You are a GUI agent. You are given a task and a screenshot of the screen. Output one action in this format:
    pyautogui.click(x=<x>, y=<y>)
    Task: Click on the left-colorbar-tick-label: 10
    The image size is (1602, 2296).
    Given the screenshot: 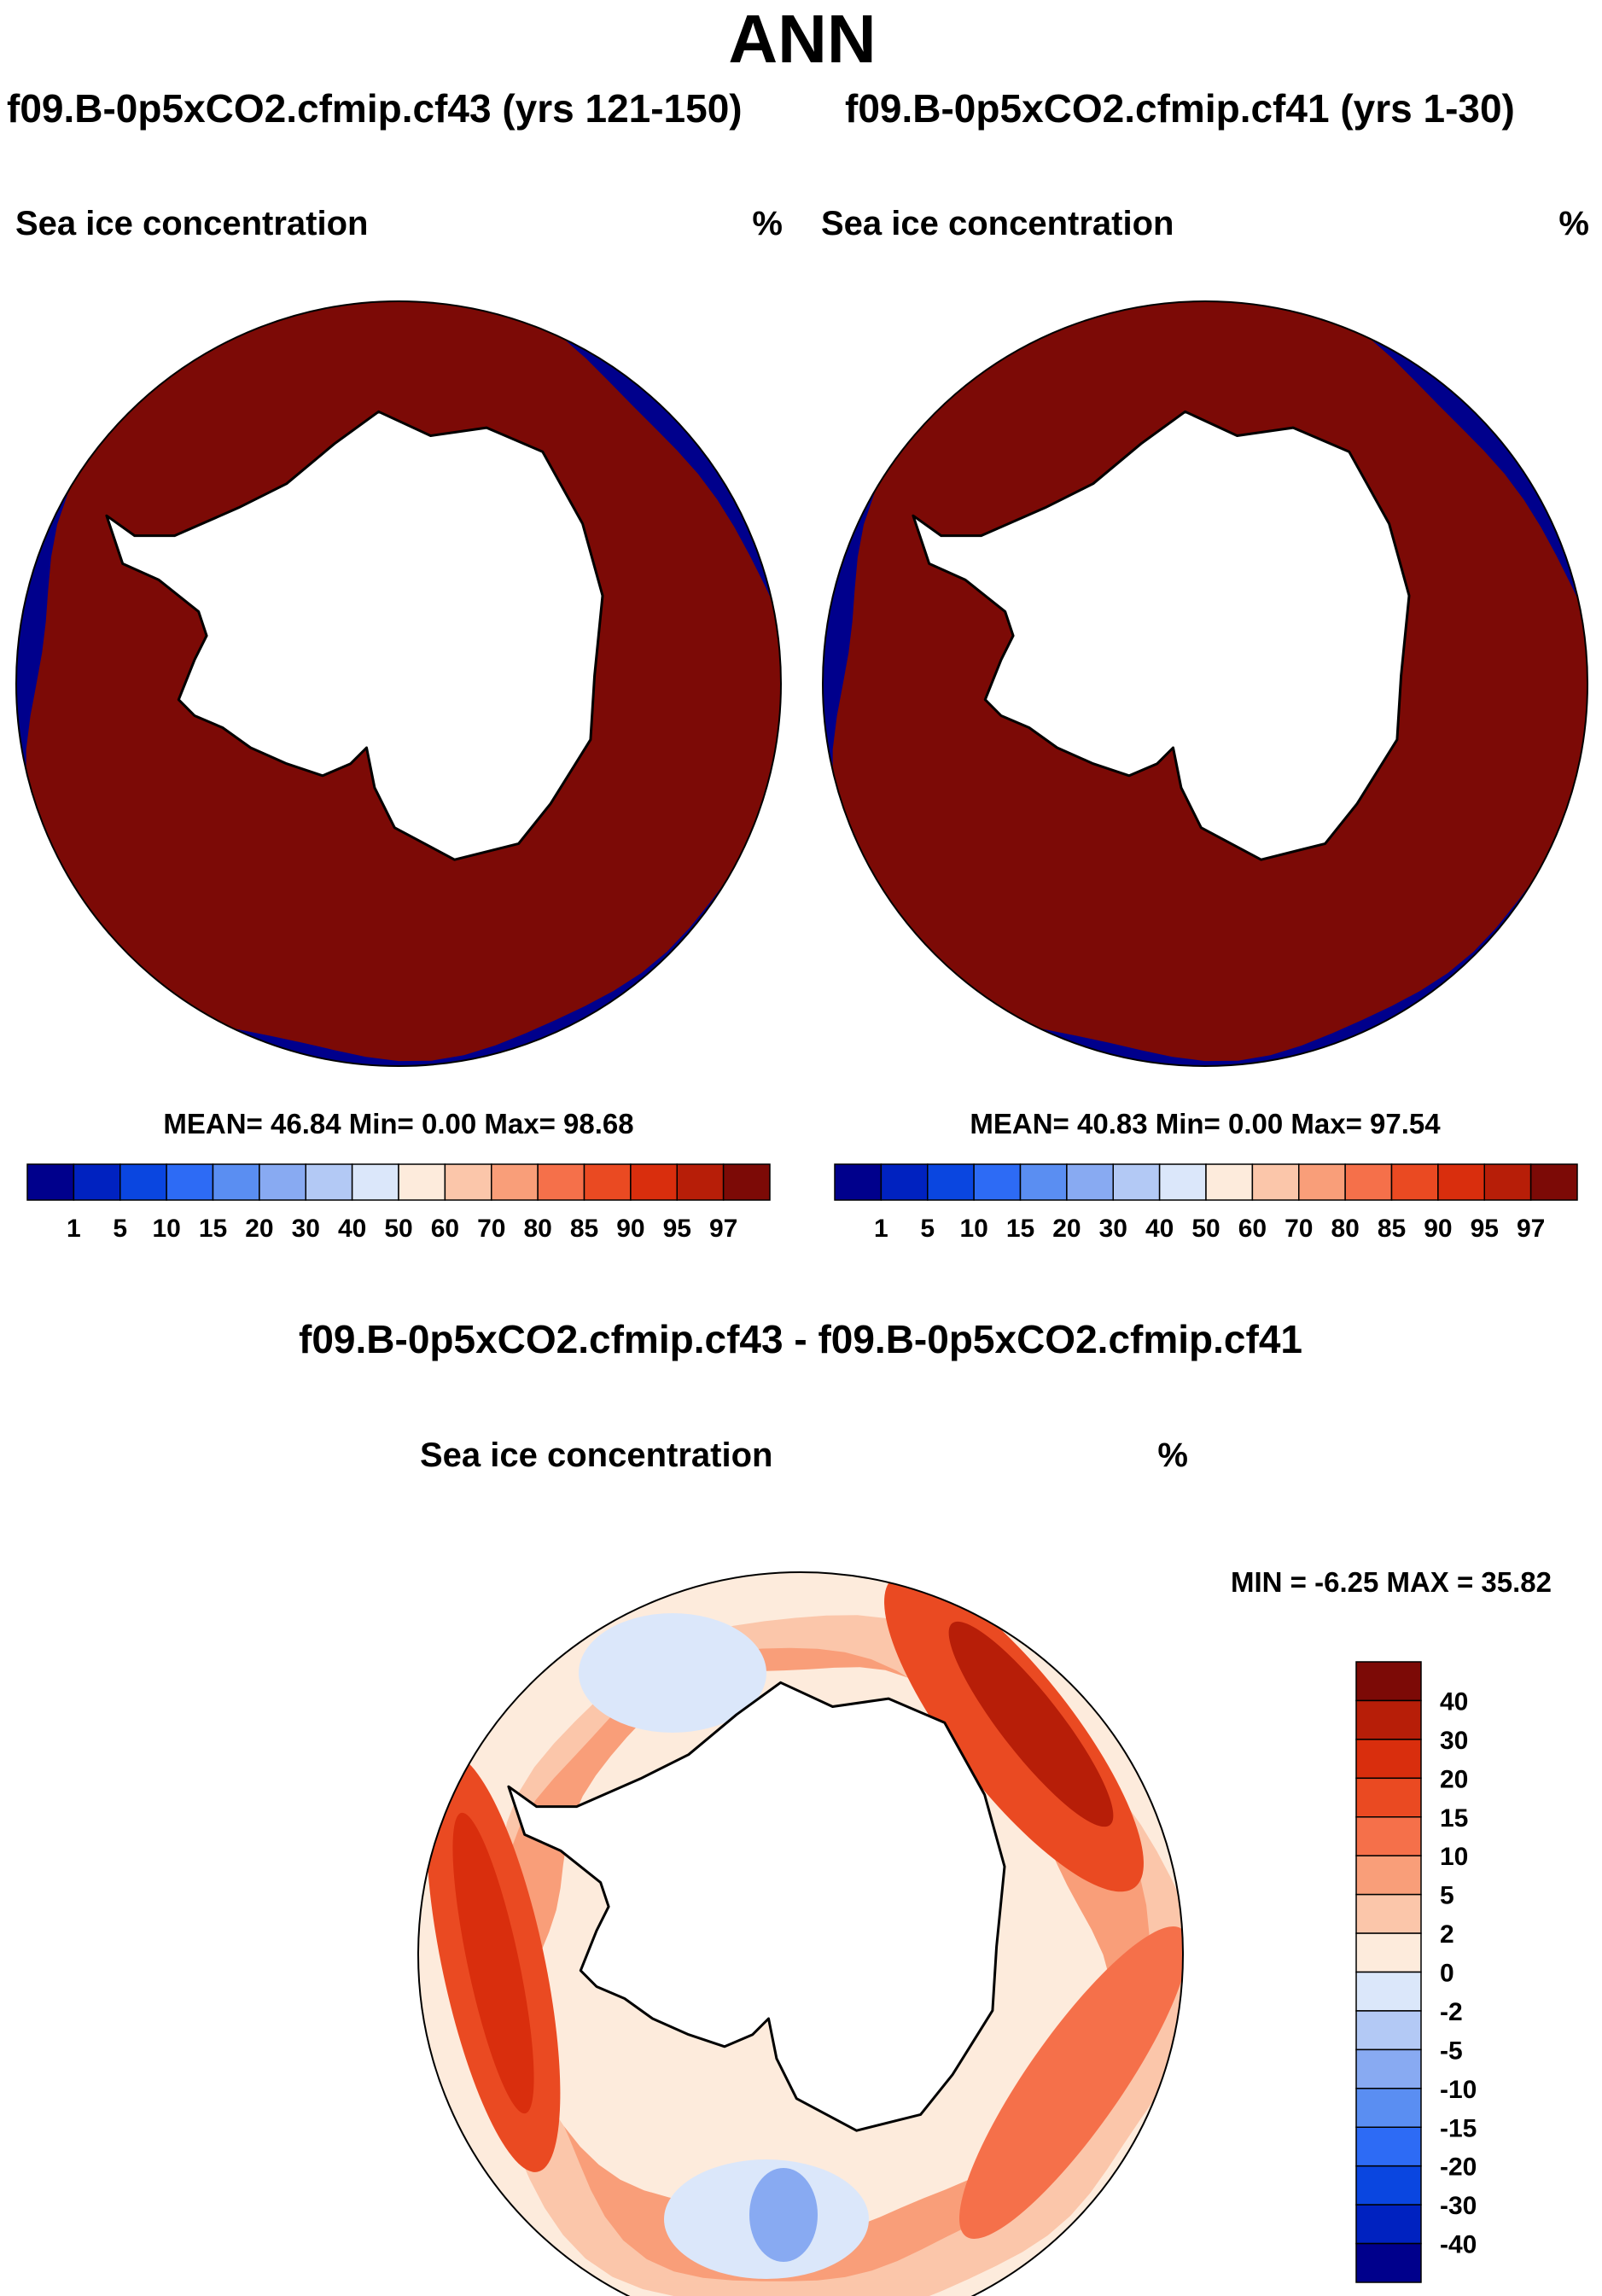 What is the action you would take?
    pyautogui.click(x=166, y=1229)
    